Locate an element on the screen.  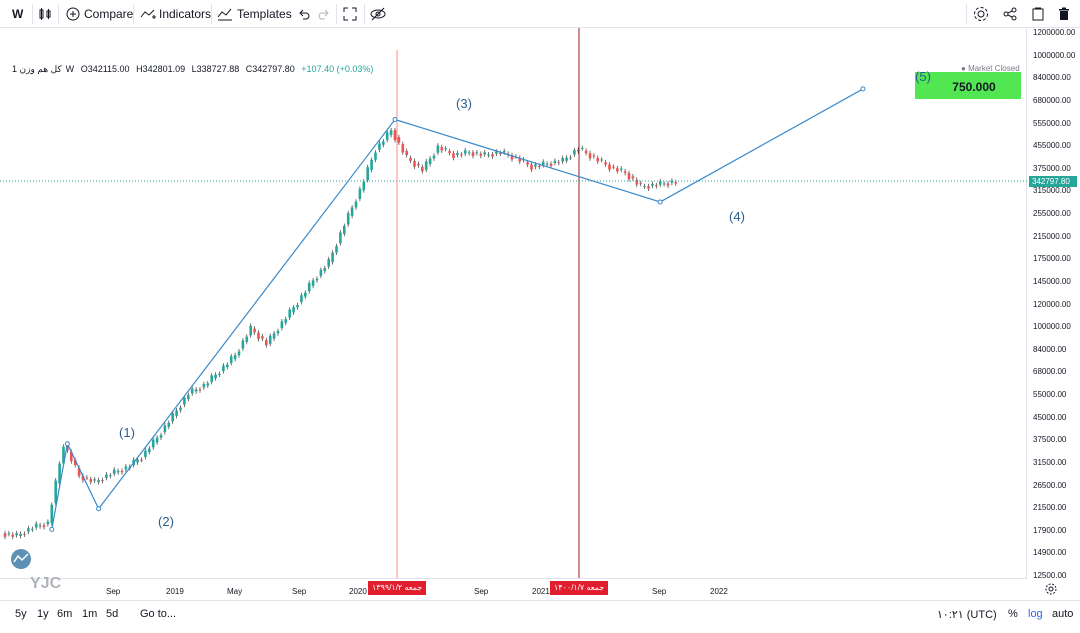
auto-toggle: auto is located at coordinates (1063, 614).